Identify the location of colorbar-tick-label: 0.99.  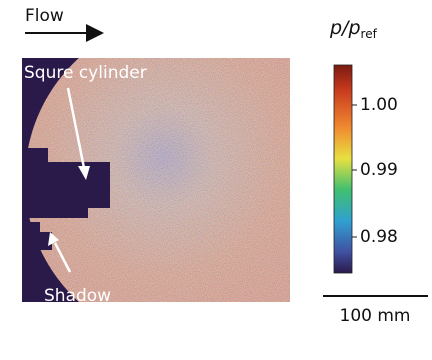
(379, 170).